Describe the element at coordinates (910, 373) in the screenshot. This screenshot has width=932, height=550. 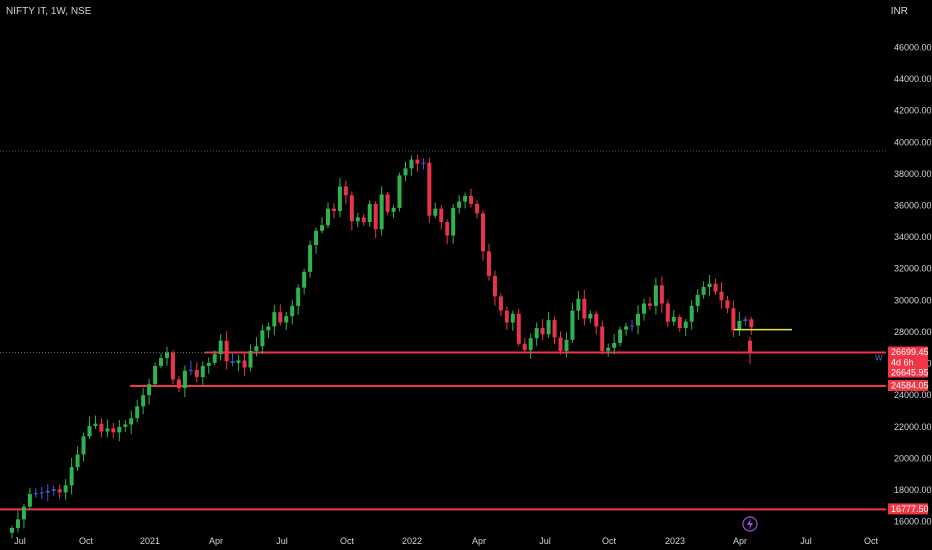
I see `close-price-label: 26645.95` at that location.